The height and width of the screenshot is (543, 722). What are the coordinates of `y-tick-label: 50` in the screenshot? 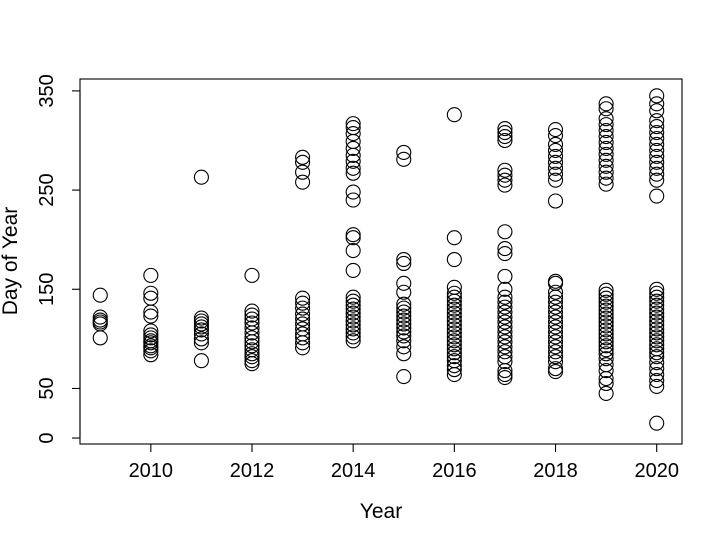 It's located at (47, 388).